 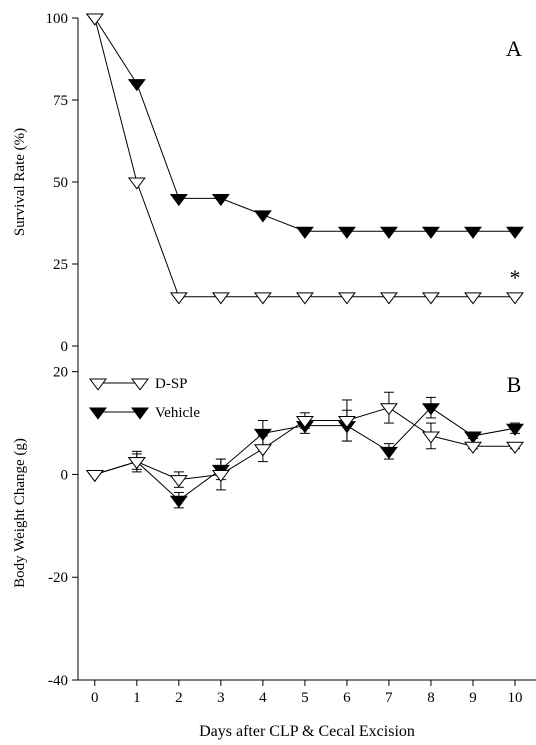 What do you see at coordinates (60, 373) in the screenshot?
I see `y-tick-label: 20` at bounding box center [60, 373].